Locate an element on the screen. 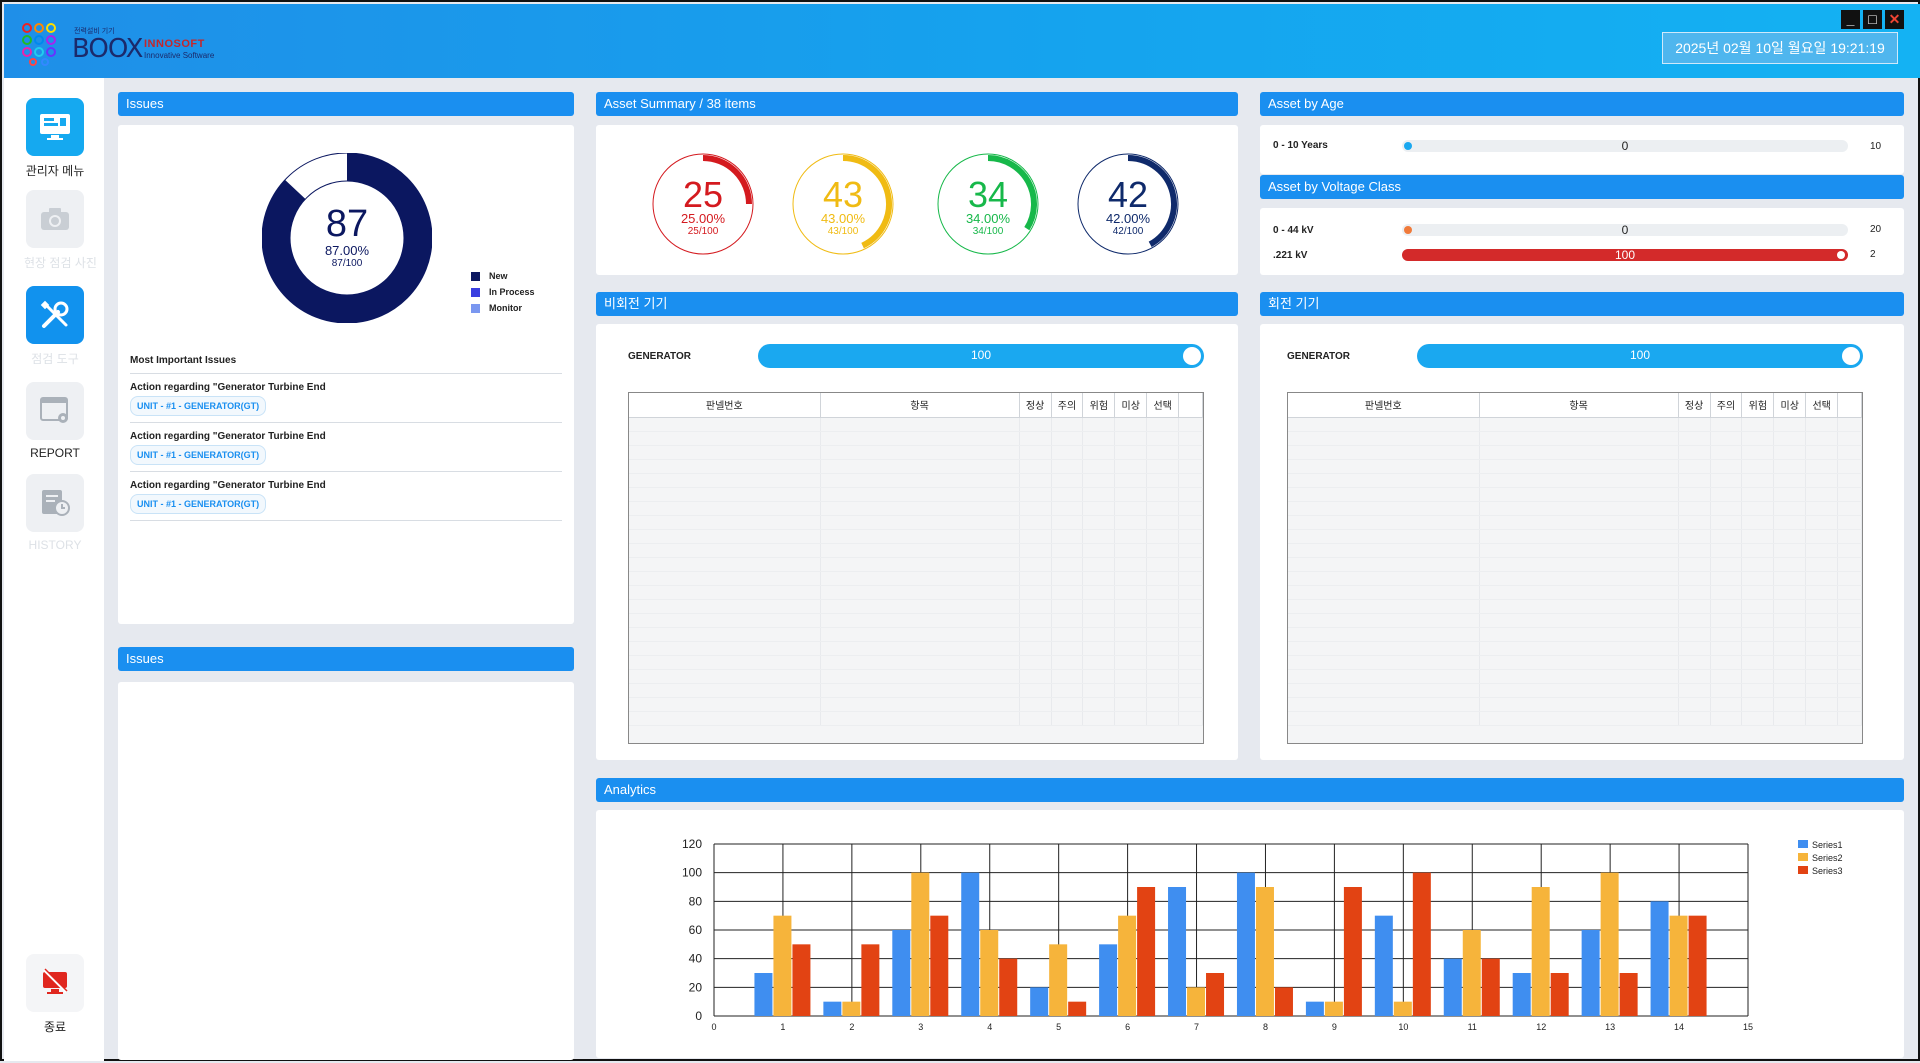 Image resolution: width=1920 pixels, height=1063 pixels. sidebar-item-admin: 관리자 메뉴 is located at coordinates (55, 138).